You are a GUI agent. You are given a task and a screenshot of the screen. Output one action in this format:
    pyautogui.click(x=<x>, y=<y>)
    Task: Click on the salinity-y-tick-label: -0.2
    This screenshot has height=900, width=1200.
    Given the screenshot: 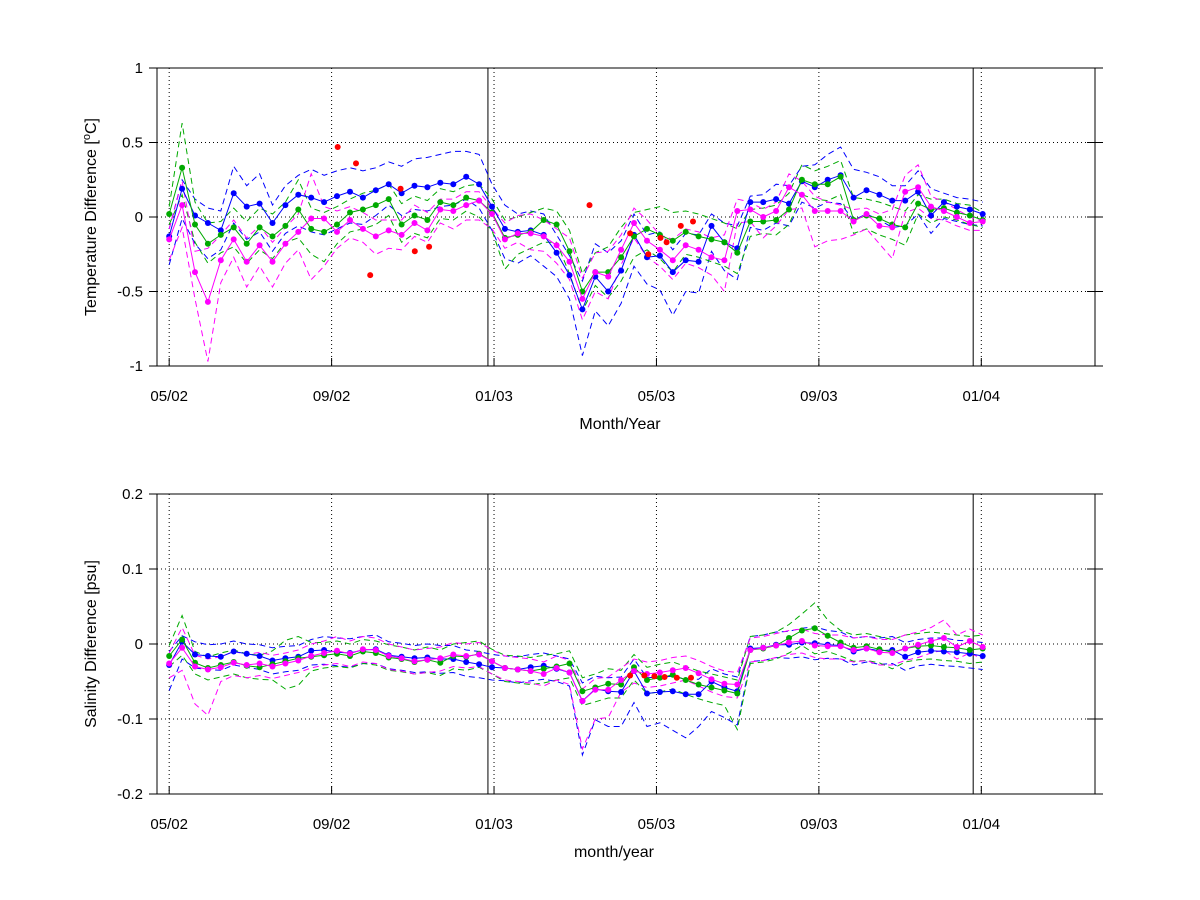 What is the action you would take?
    pyautogui.click(x=130, y=794)
    